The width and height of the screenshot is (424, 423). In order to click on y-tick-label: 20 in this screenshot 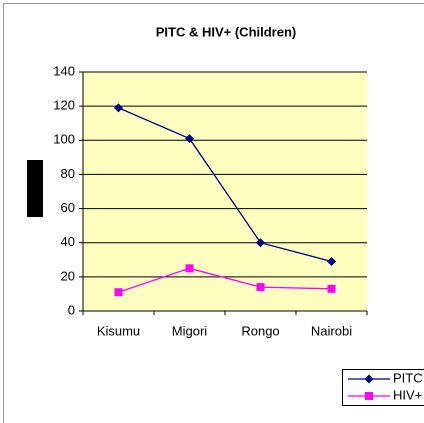, I will do `click(68, 275)`.